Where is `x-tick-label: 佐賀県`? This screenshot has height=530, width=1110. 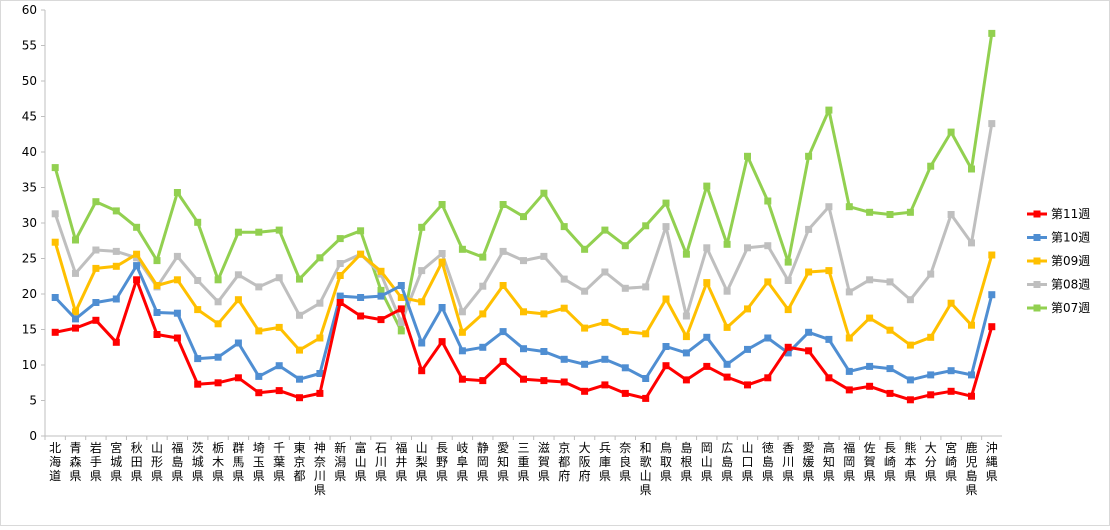 x-tick-label: 佐賀県 is located at coordinates (870, 462).